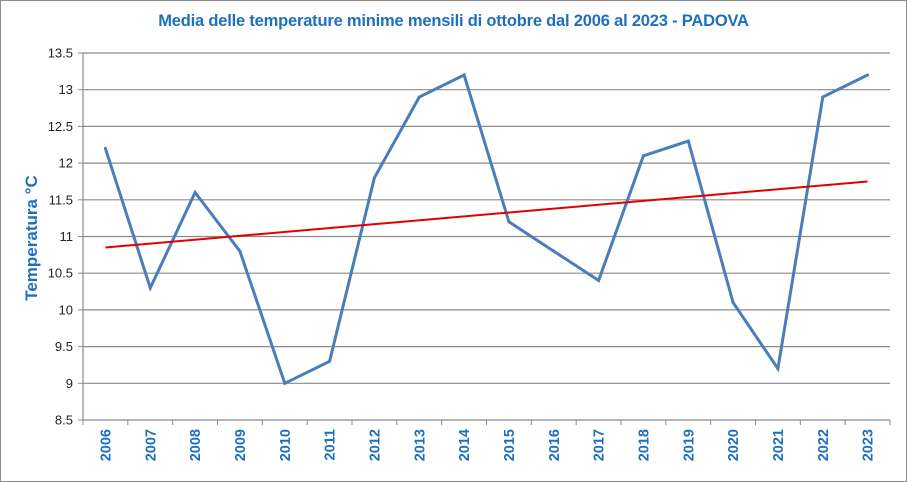 This screenshot has width=907, height=482. What do you see at coordinates (67, 236) in the screenshot?
I see `y-tick-label: 11` at bounding box center [67, 236].